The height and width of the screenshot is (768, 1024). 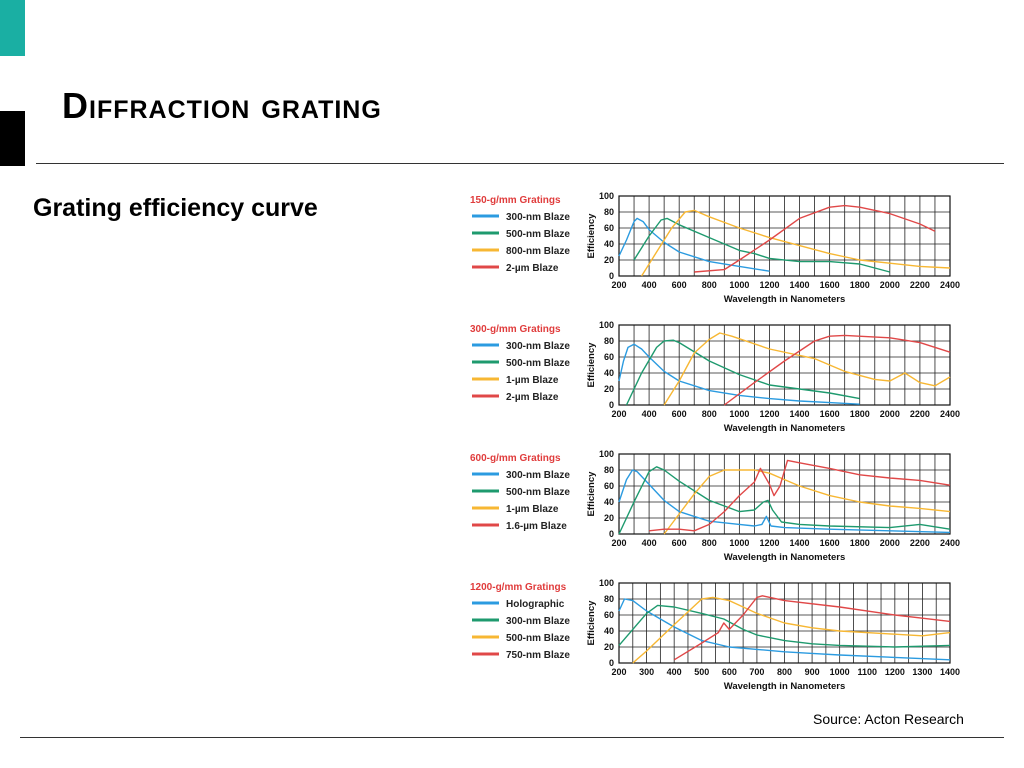 What do you see at coordinates (646, 672) in the screenshot?
I see `x-tick-label: 300` at bounding box center [646, 672].